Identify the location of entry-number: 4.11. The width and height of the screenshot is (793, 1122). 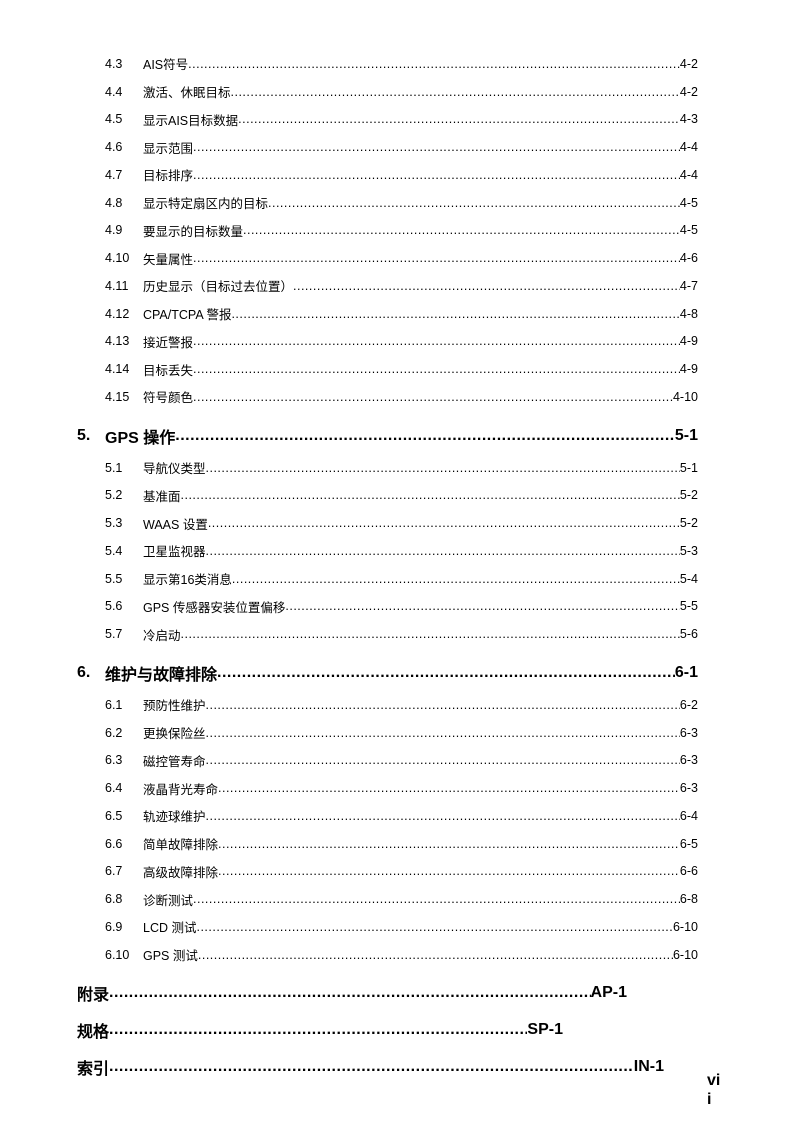
(117, 285).